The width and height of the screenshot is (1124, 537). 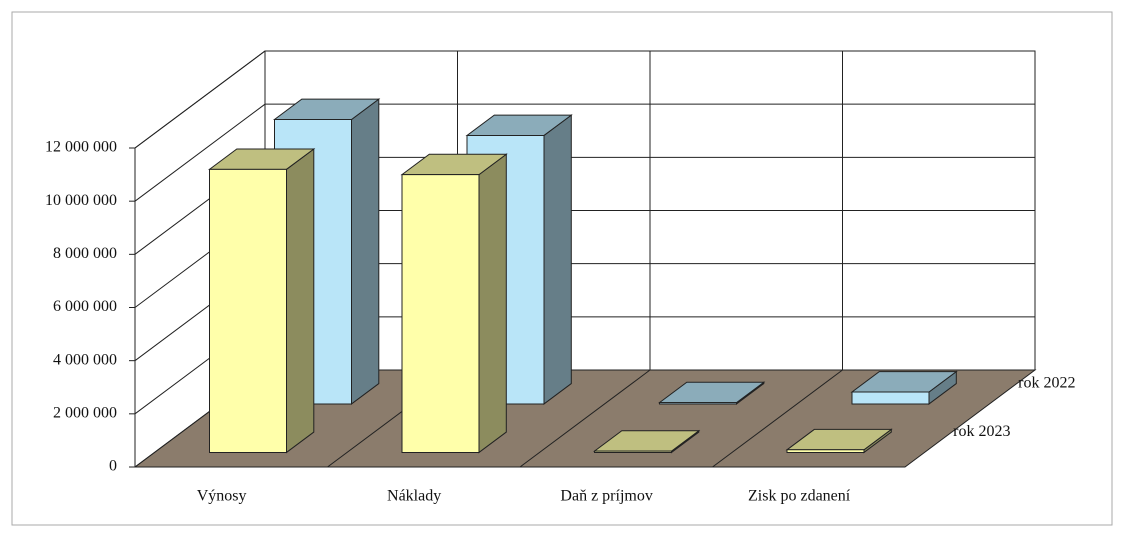 What do you see at coordinates (85, 306) in the screenshot?
I see `y-tick-label: 6 000 000` at bounding box center [85, 306].